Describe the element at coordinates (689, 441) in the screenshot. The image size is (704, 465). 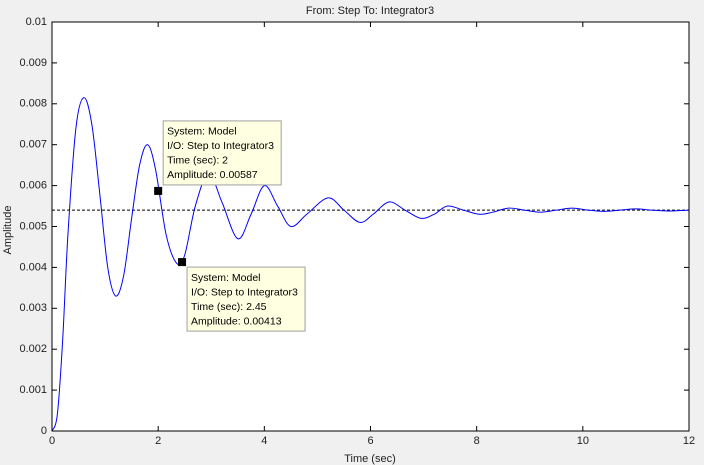
I see `x-tick-label: 12` at that location.